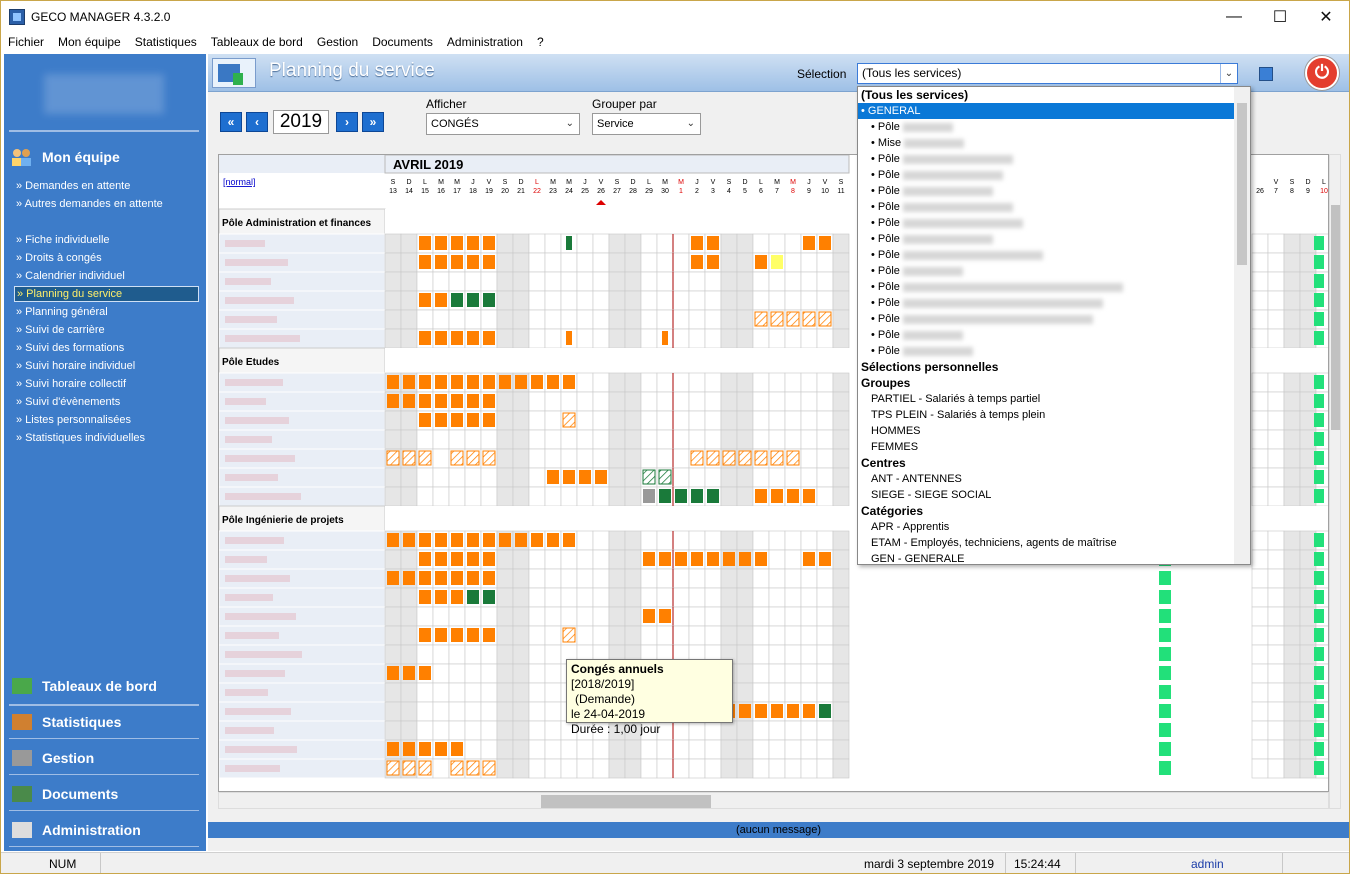 The image size is (1350, 874). What do you see at coordinates (915, 95) in the screenshot?
I see `dropdown-item: (Tous les services)` at bounding box center [915, 95].